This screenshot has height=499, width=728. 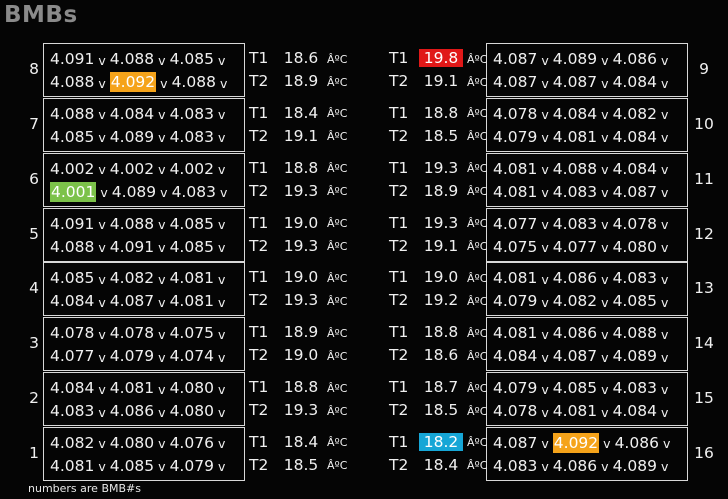 What do you see at coordinates (704, 123) in the screenshot?
I see `bmb-number: 10` at bounding box center [704, 123].